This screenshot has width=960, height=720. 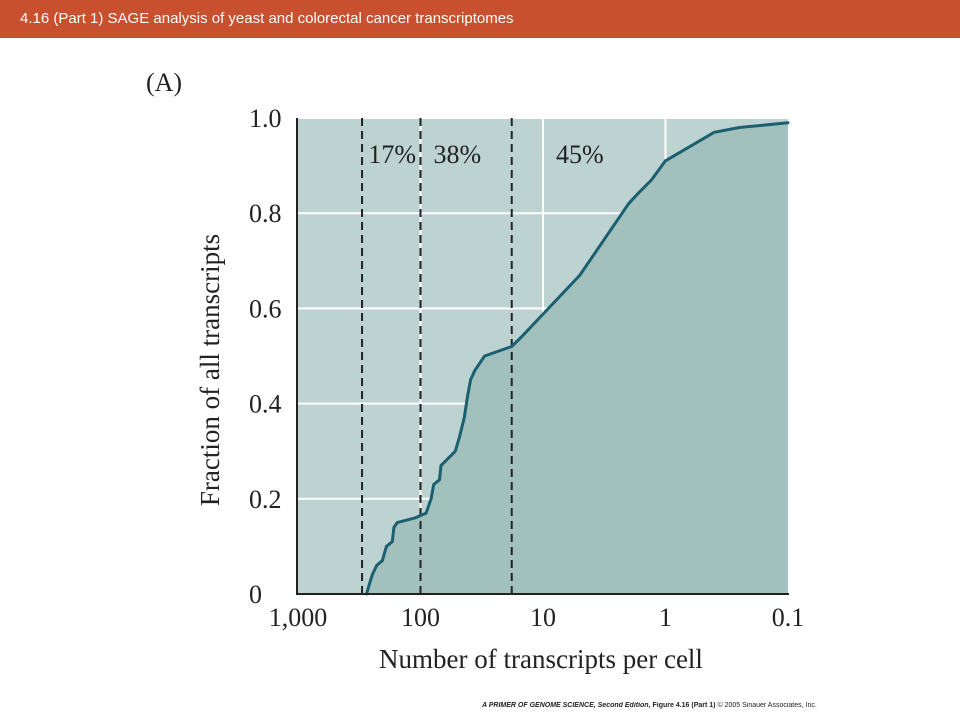 What do you see at coordinates (210, 370) in the screenshot?
I see `y-axis-label: Fraction of all transcripts` at bounding box center [210, 370].